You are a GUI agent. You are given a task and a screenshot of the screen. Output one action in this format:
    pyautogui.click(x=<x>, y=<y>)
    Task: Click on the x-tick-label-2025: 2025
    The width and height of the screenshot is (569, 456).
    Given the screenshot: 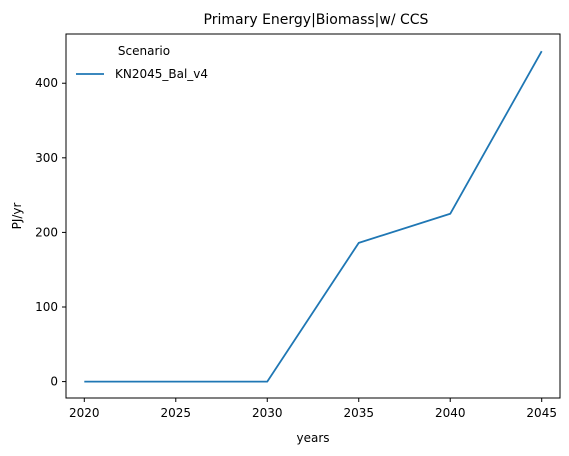 What is the action you would take?
    pyautogui.click(x=176, y=413)
    